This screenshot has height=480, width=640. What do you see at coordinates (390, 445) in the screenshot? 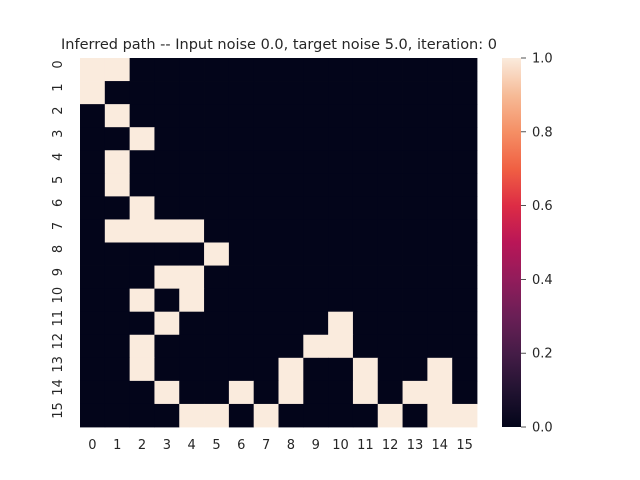
I see `x-tick-label: 12` at bounding box center [390, 445].